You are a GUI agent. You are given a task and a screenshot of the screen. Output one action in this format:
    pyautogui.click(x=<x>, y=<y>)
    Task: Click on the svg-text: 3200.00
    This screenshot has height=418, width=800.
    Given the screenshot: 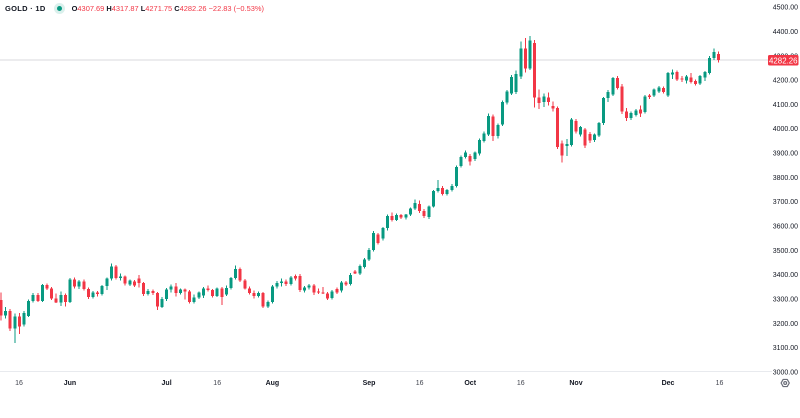 What is the action you would take?
    pyautogui.click(x=785, y=324)
    